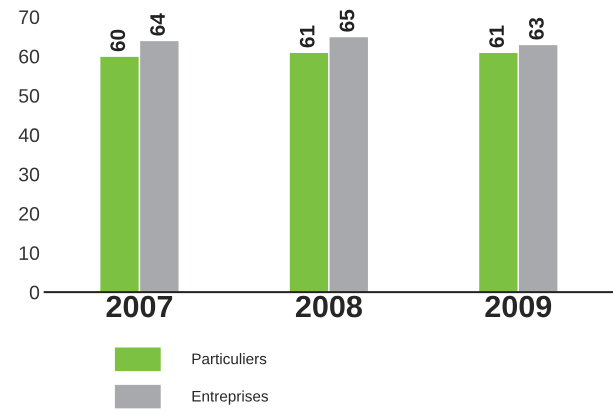 The width and height of the screenshot is (613, 412). Describe the element at coordinates (347, 21) in the screenshot. I see `data-label: 65` at that location.